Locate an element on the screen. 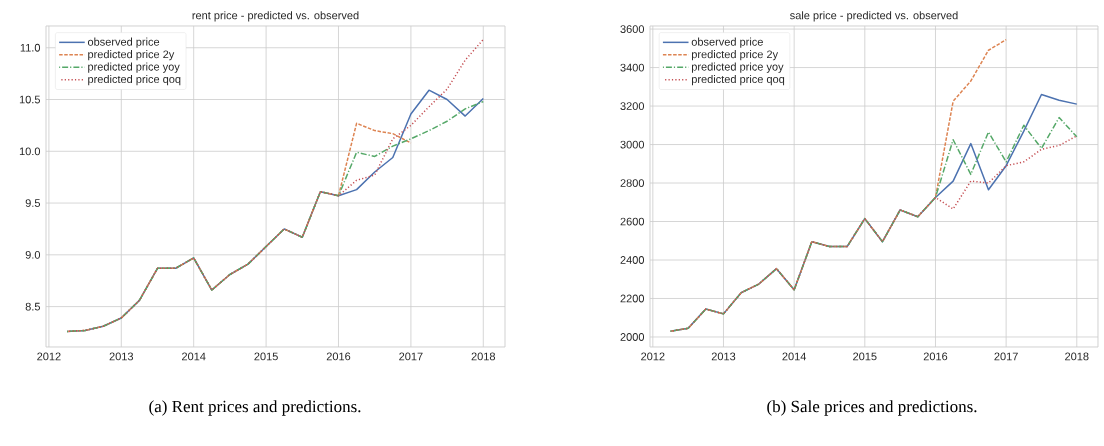  y-tick-label: 3200 is located at coordinates (632, 106).